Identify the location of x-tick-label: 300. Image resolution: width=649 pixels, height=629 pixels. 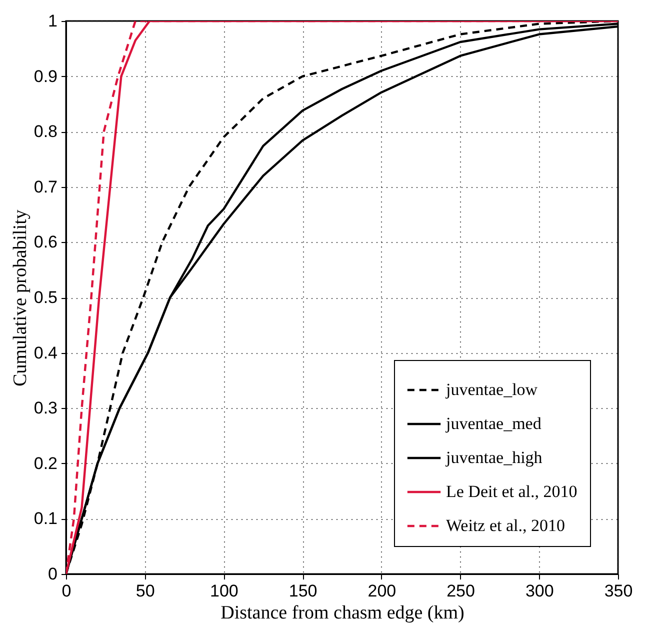
(539, 591).